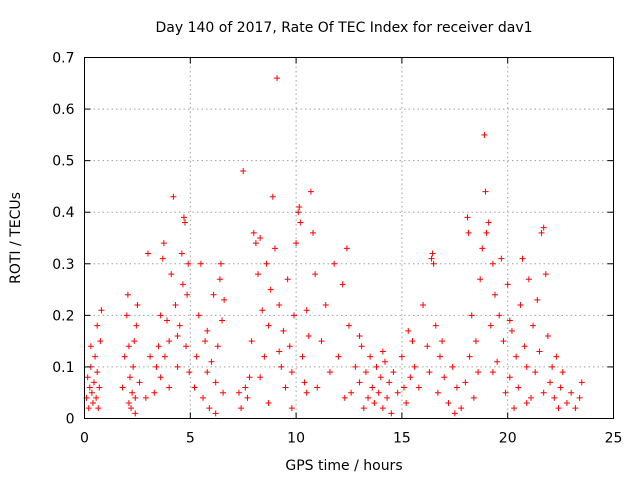  What do you see at coordinates (351, 439) in the screenshot?
I see `x-tick-labels: 0 5 10 15 20 25` at bounding box center [351, 439].